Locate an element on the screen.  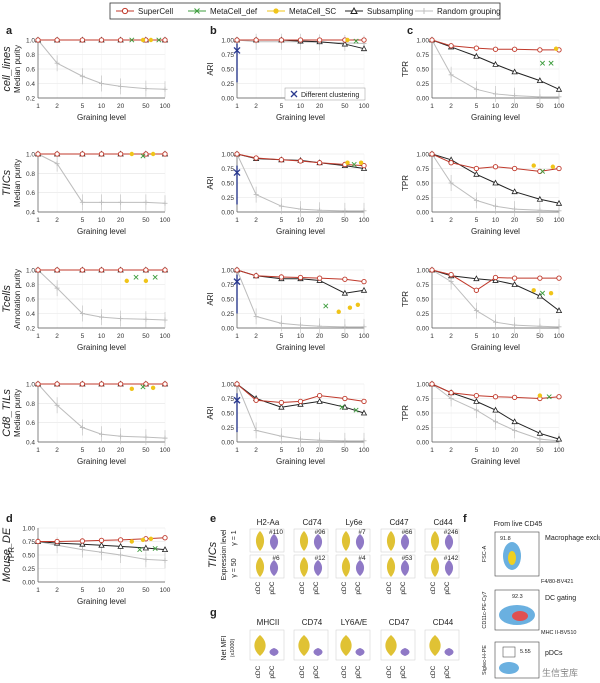
y-axis-title: TPR is located at coordinates (11, 555).